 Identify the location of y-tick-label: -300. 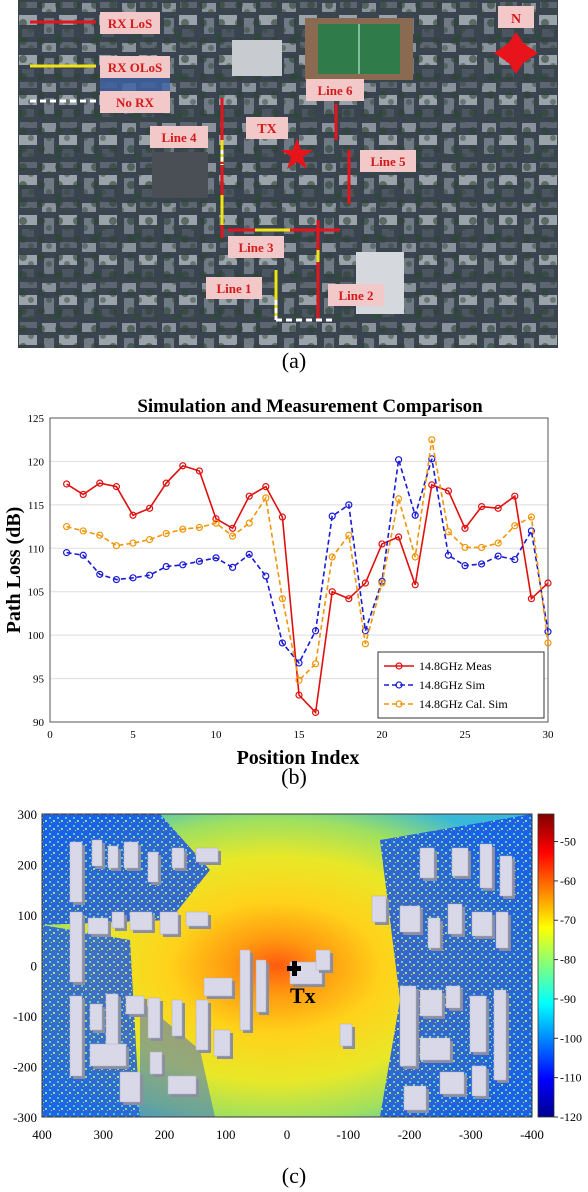
(25, 1117).